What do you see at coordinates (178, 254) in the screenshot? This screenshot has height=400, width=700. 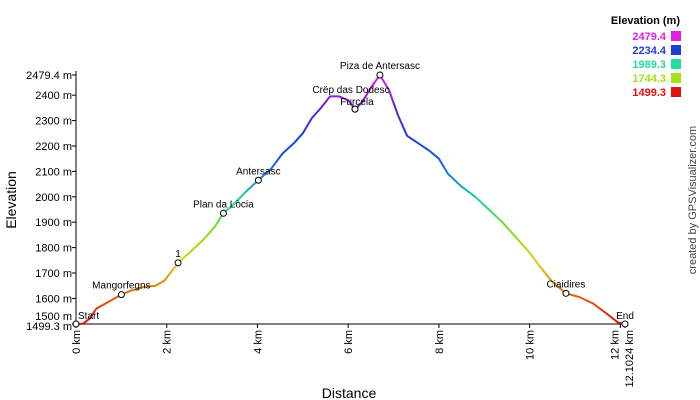 I see `waypoint-label: 1` at bounding box center [178, 254].